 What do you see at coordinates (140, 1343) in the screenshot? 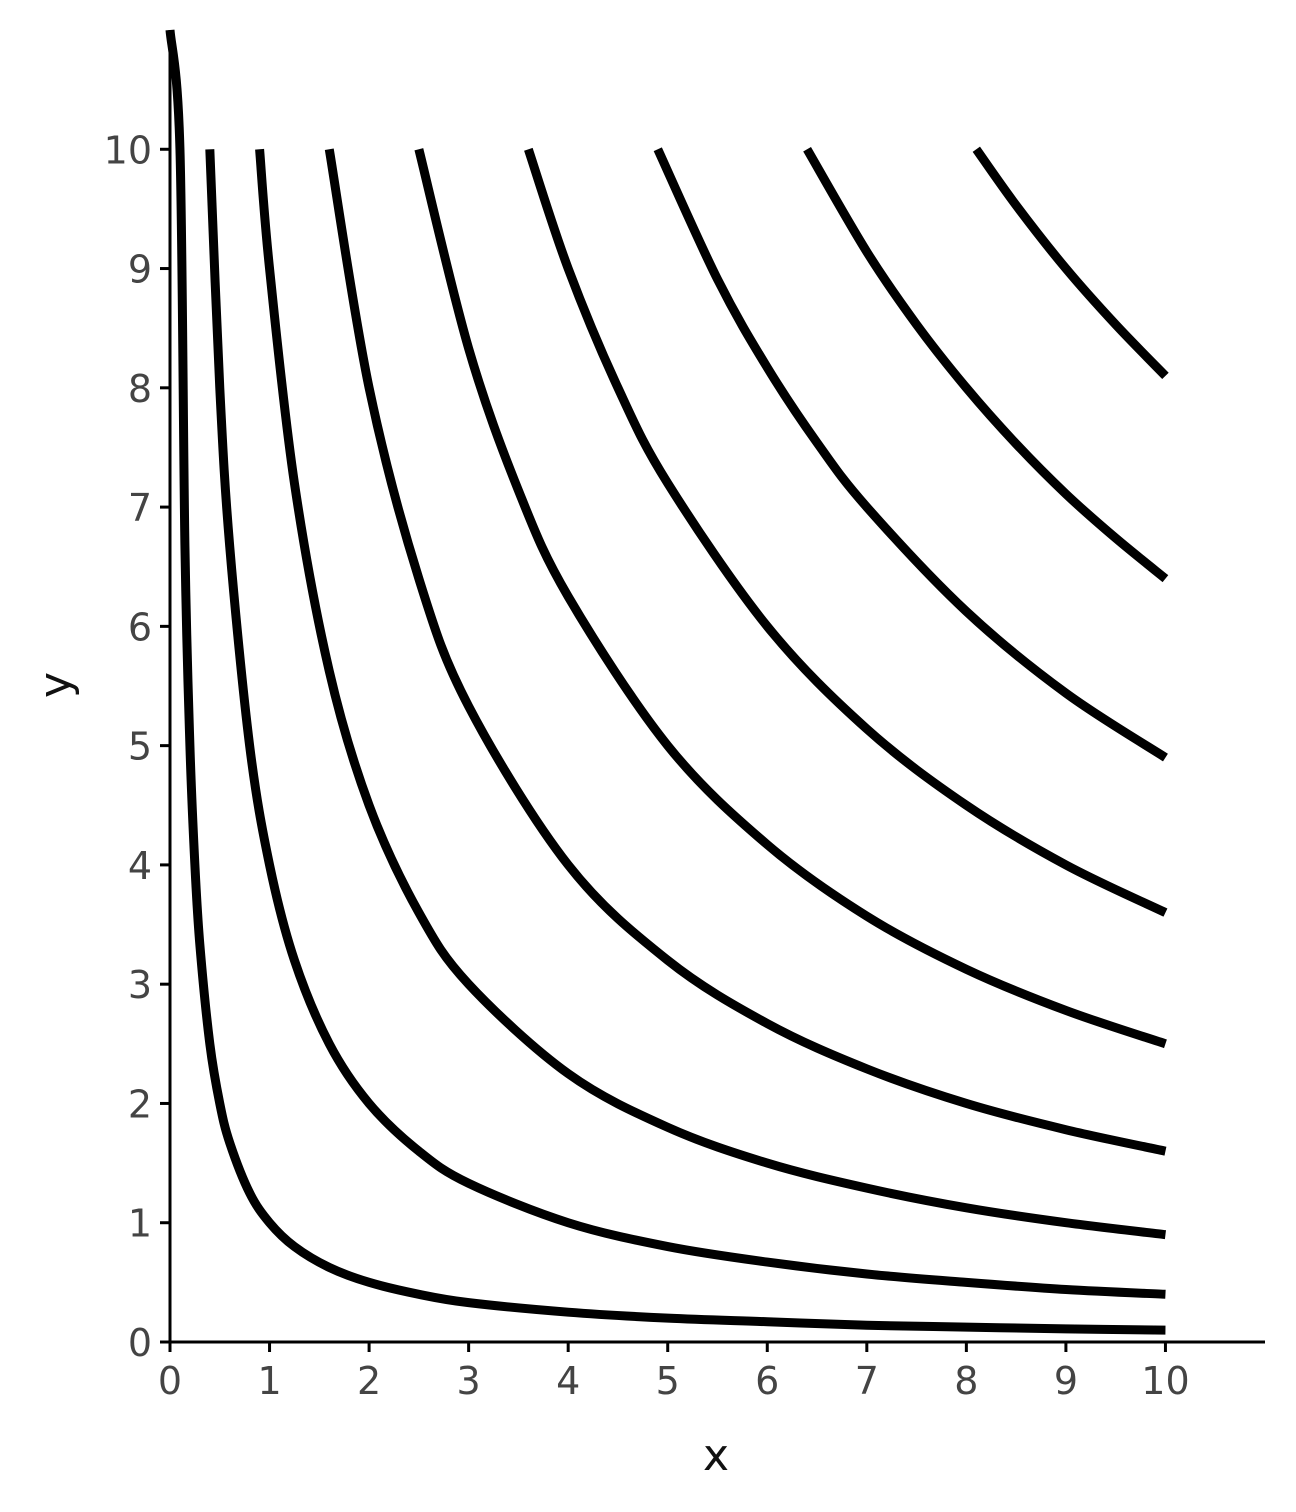
I see `y-tick-label: 0` at bounding box center [140, 1343].